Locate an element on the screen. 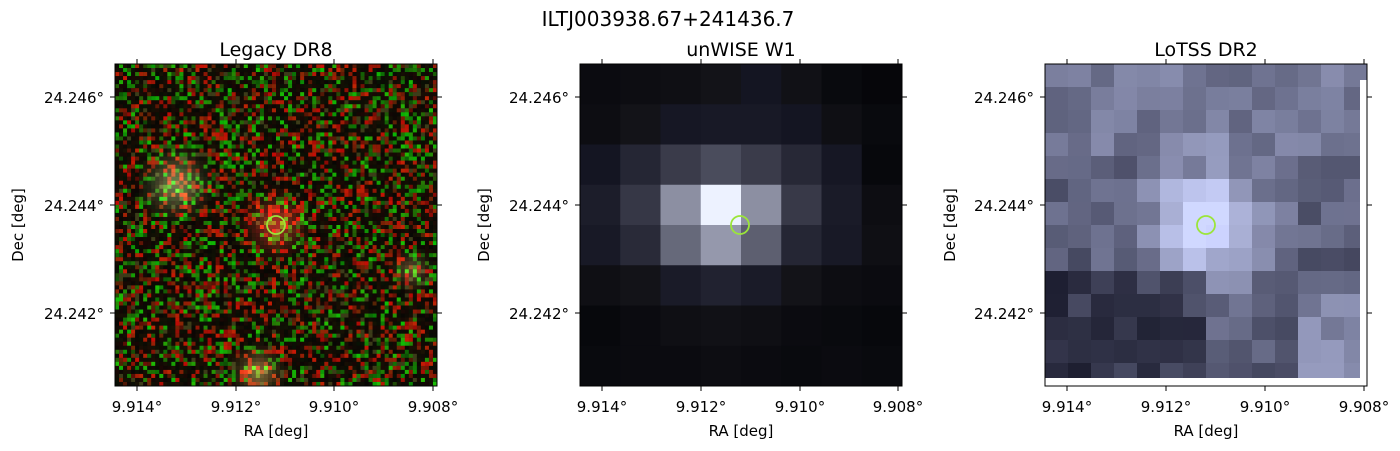  panel-title: Legacy DR8 is located at coordinates (275, 50).